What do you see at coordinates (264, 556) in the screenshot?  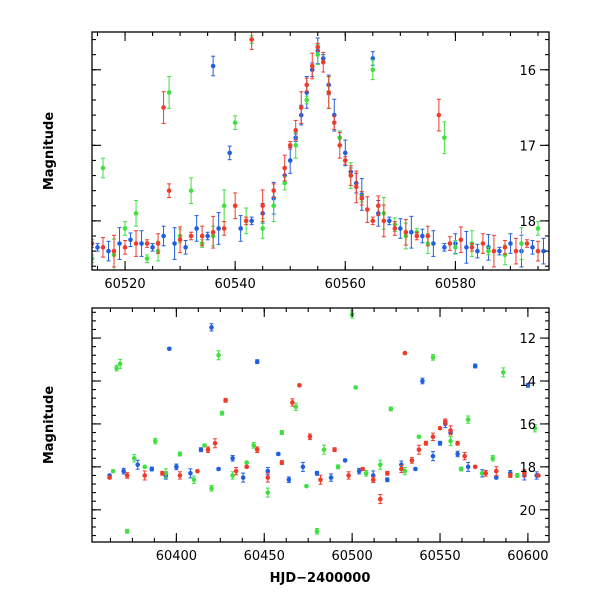 I see `bottom-x-tick-label: 60450` at bounding box center [264, 556].